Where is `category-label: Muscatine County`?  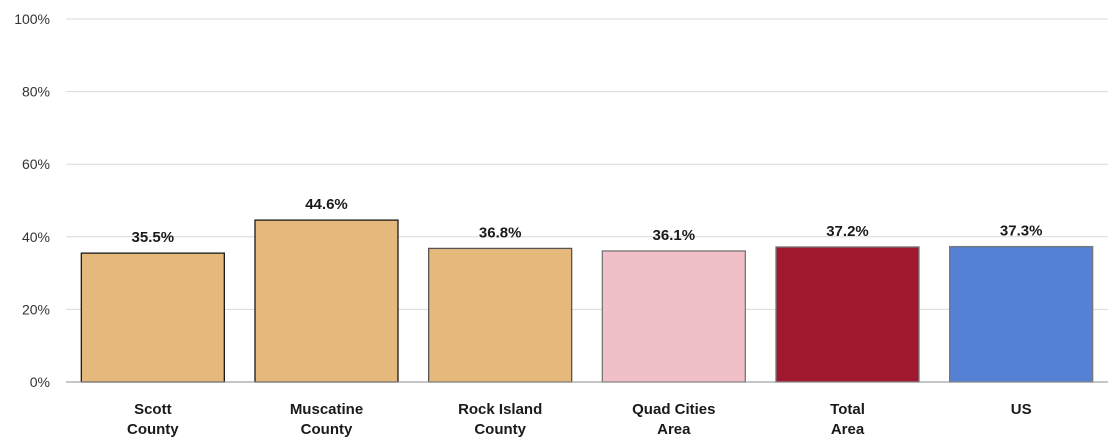 category-label: Muscatine County is located at coordinates (326, 419).